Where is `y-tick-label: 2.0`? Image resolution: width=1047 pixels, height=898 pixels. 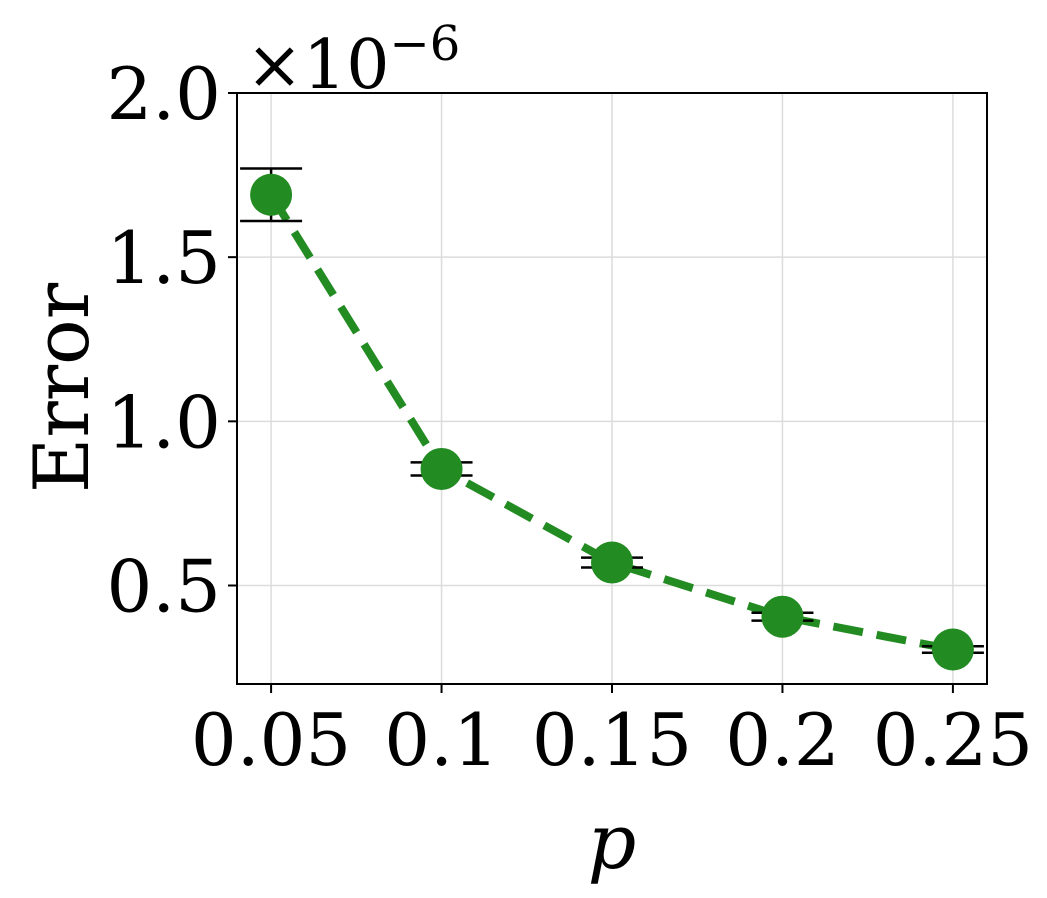 y-tick-label: 2.0 is located at coordinates (163, 94).